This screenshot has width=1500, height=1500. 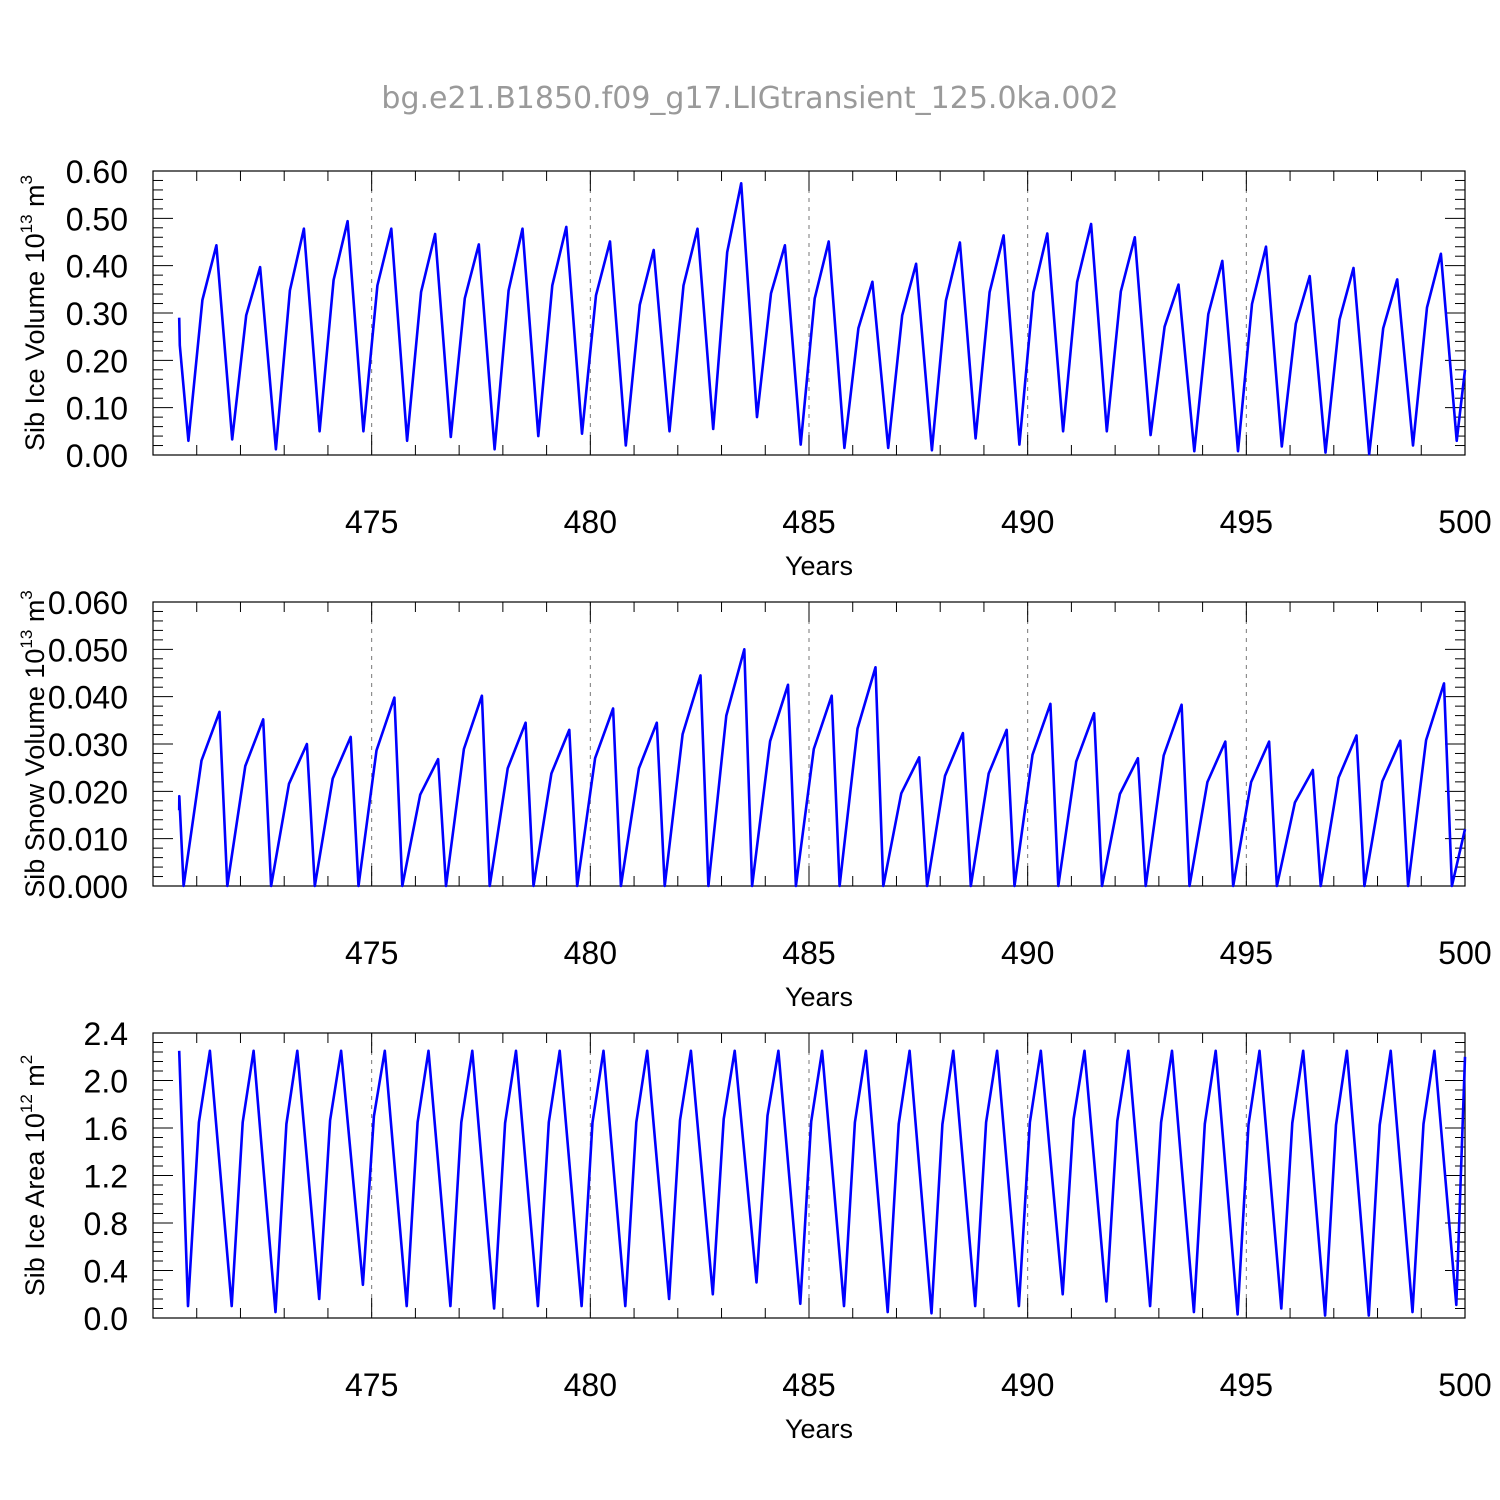 I want to click on y-tick-label: 0.20, so click(x=97, y=361).